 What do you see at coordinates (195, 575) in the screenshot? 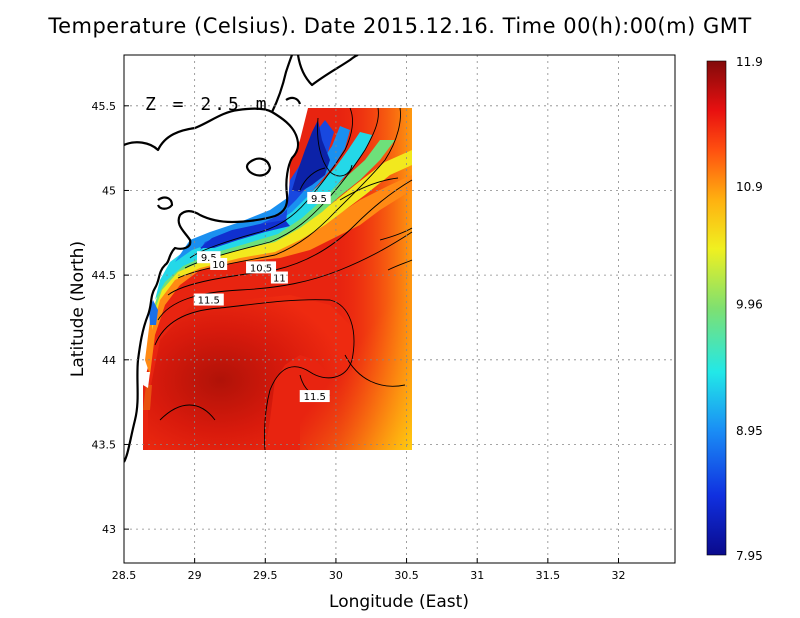
I see `x-tick-label: 29` at bounding box center [195, 575].